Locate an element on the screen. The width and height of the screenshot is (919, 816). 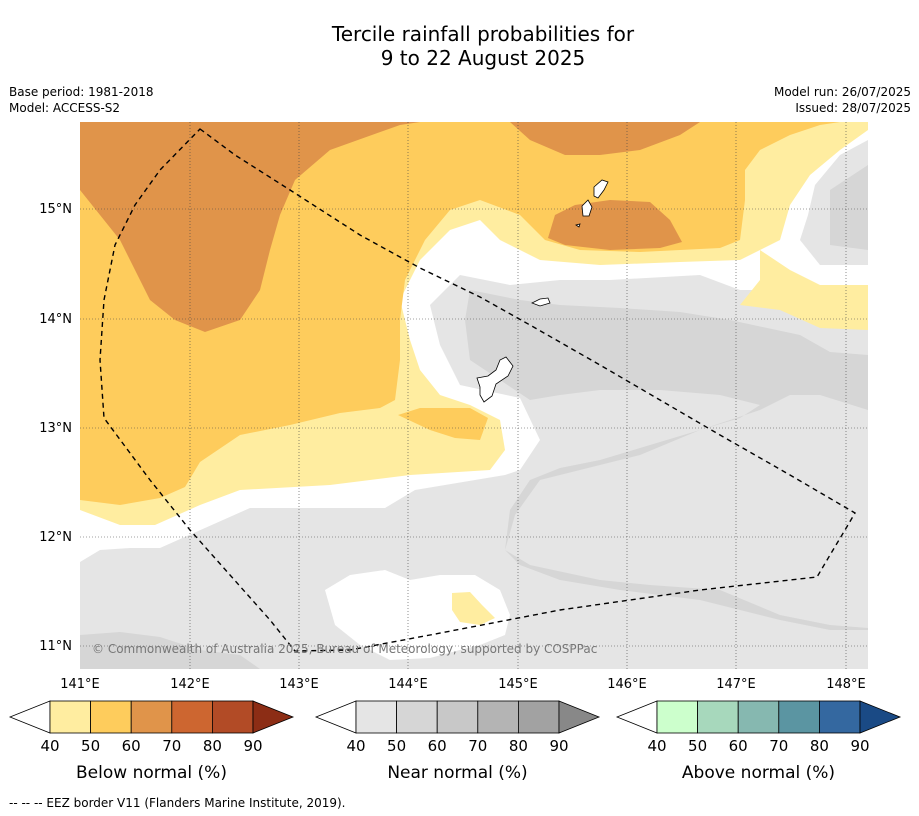
colorbar-above-tick-label: 80 is located at coordinates (819, 746).